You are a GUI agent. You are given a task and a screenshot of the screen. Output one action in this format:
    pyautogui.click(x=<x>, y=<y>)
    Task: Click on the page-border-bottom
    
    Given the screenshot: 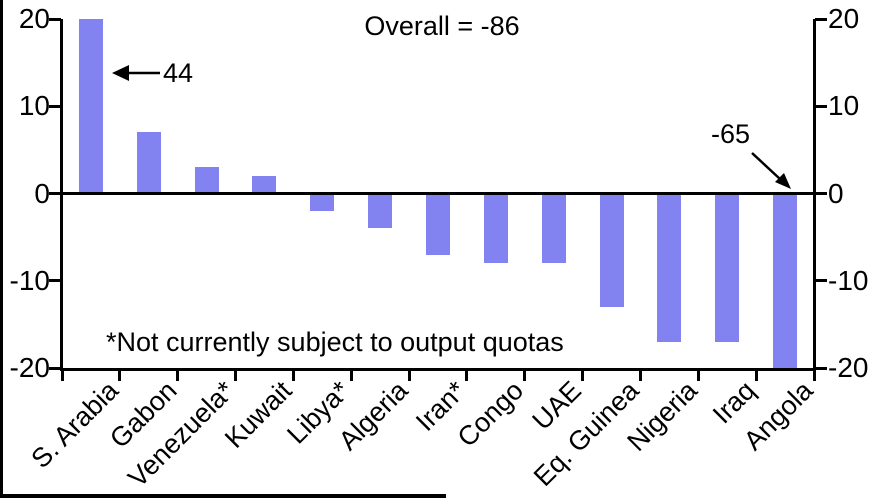 What is the action you would take?
    pyautogui.click(x=223, y=496)
    